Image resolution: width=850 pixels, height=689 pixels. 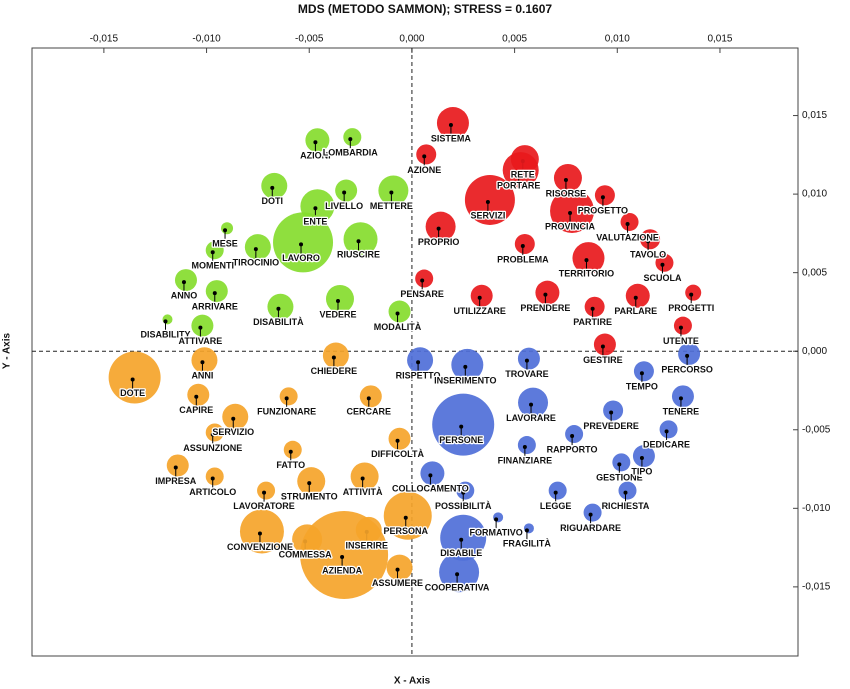 What do you see at coordinates (487, 215) in the screenshot?
I see `point-label: SERVIZI` at bounding box center [487, 215].